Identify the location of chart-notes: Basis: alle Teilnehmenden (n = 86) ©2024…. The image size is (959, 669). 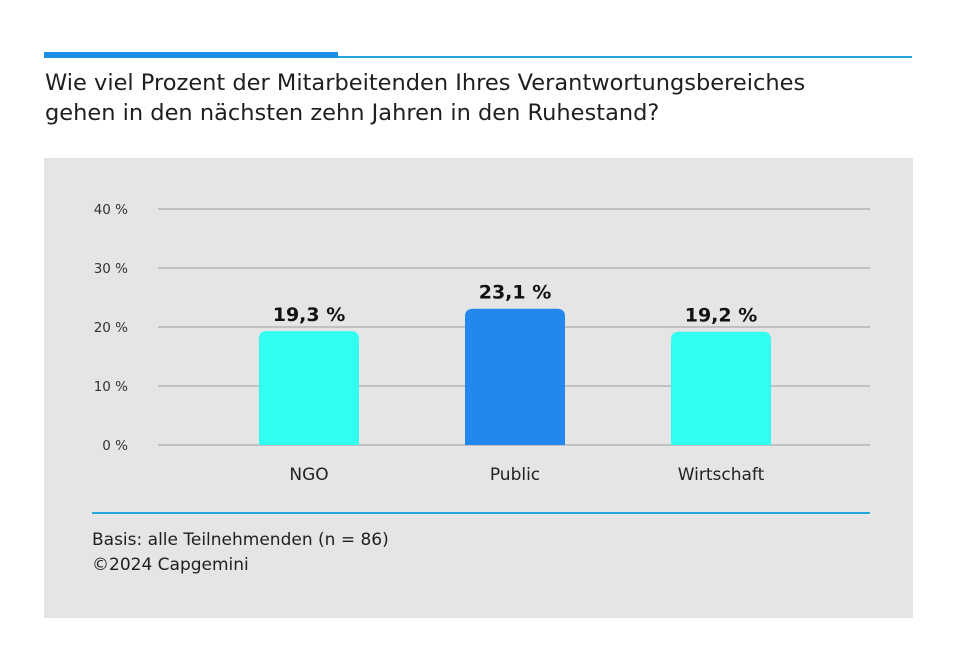
(240, 553).